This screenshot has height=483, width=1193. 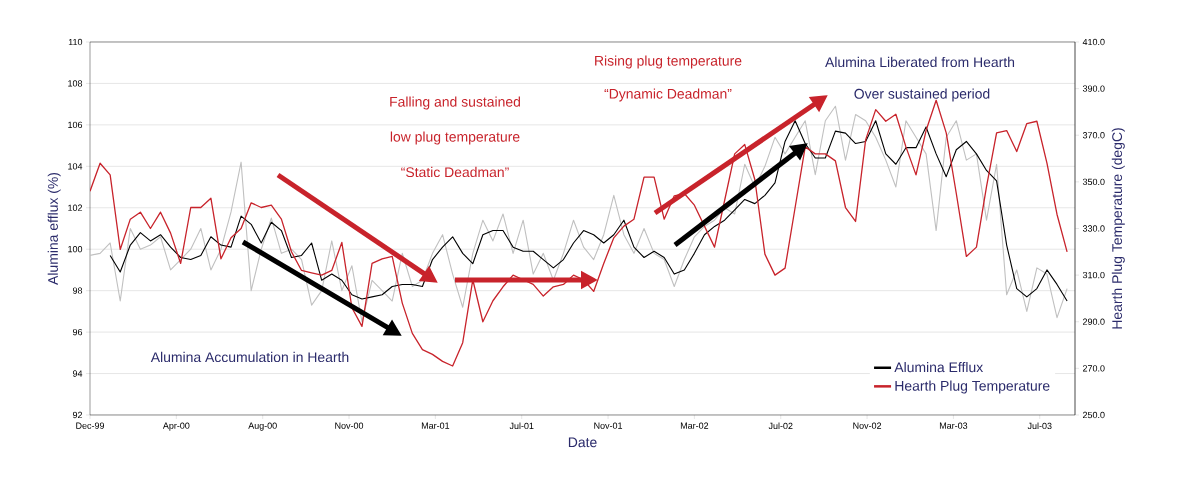 What do you see at coordinates (75, 249) in the screenshot?
I see `y-tick-label: 100` at bounding box center [75, 249].